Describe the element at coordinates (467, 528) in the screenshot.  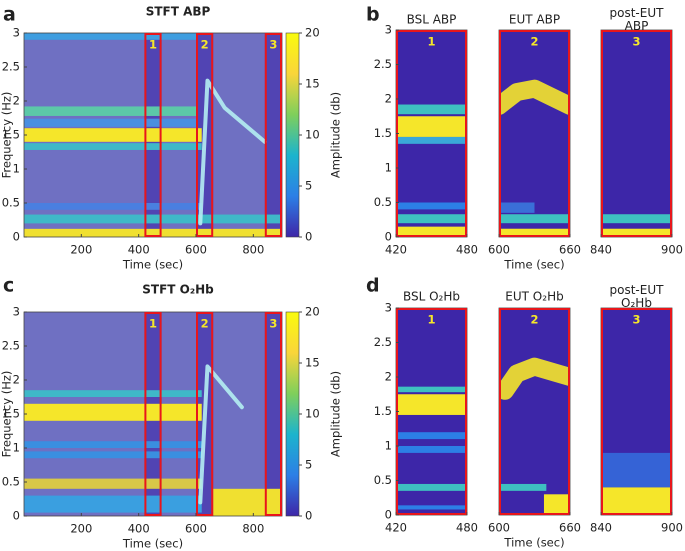
I see `x-tick-label: 480` at that location.